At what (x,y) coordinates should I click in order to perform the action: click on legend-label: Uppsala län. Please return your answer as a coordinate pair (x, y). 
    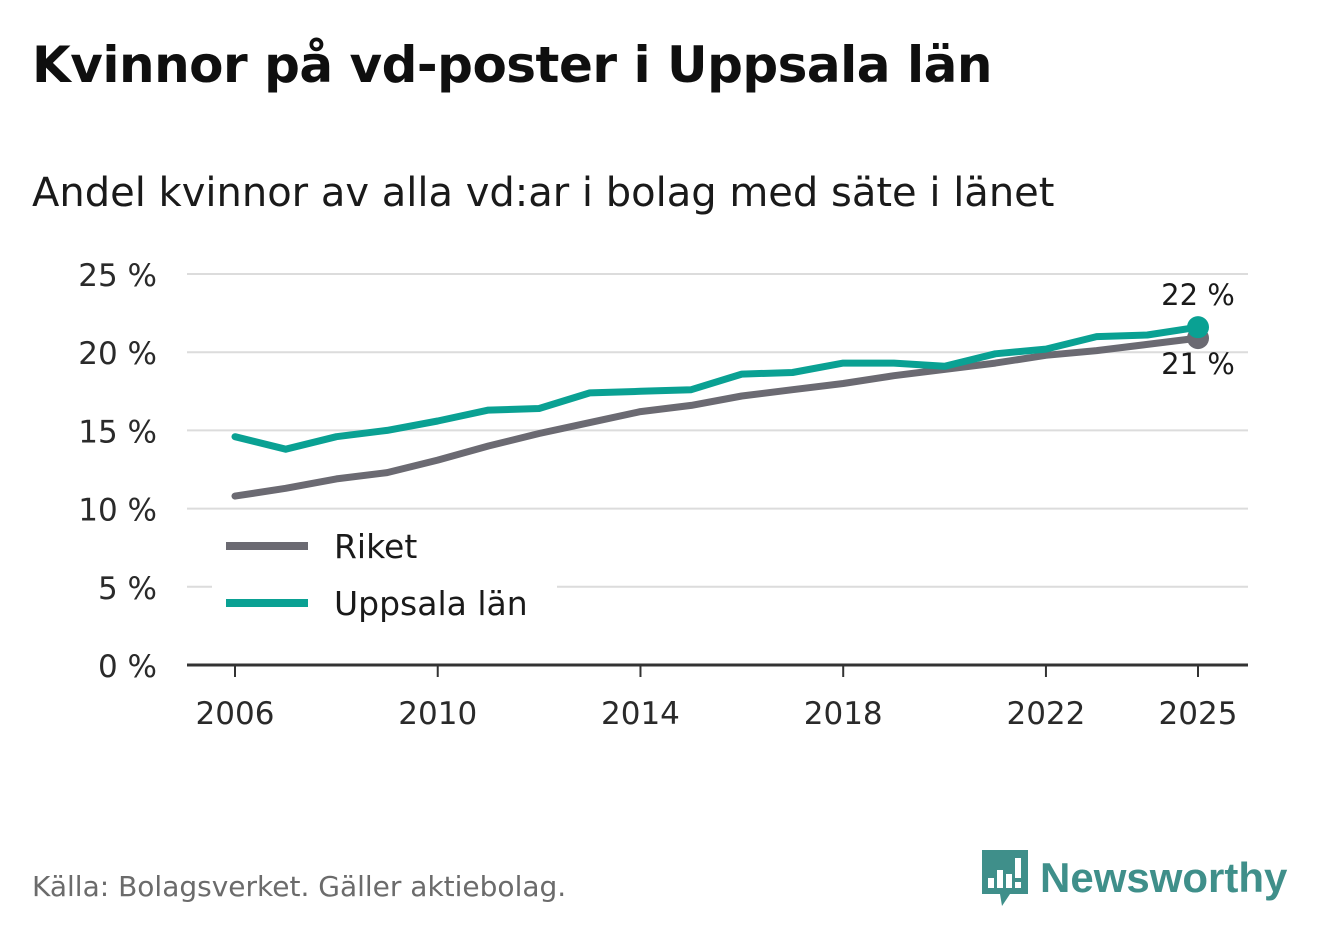
    Looking at the image, I should click on (431, 603).